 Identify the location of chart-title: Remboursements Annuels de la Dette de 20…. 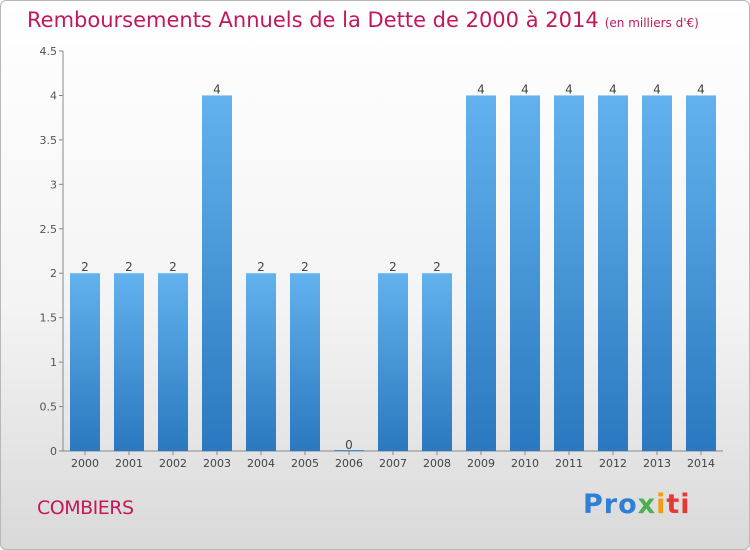
(313, 20).